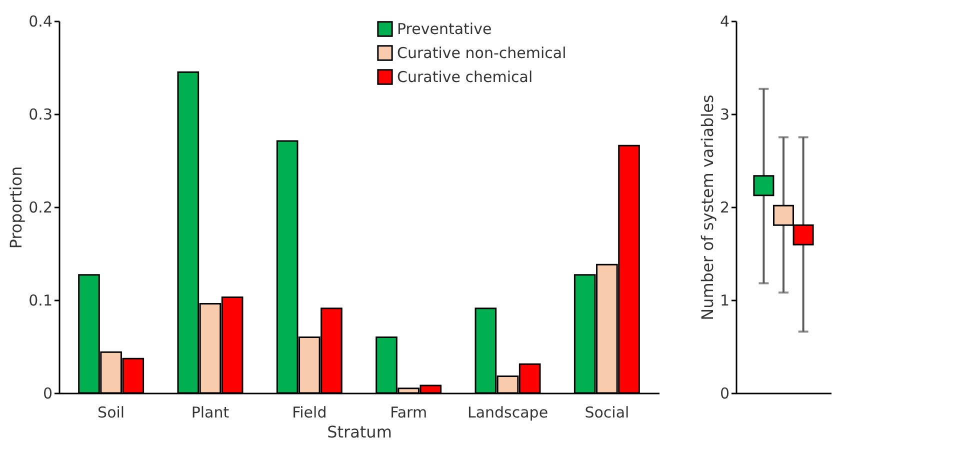 This screenshot has height=460, width=960. What do you see at coordinates (210, 413) in the screenshot?
I see `x-tick-label: Plant` at bounding box center [210, 413].